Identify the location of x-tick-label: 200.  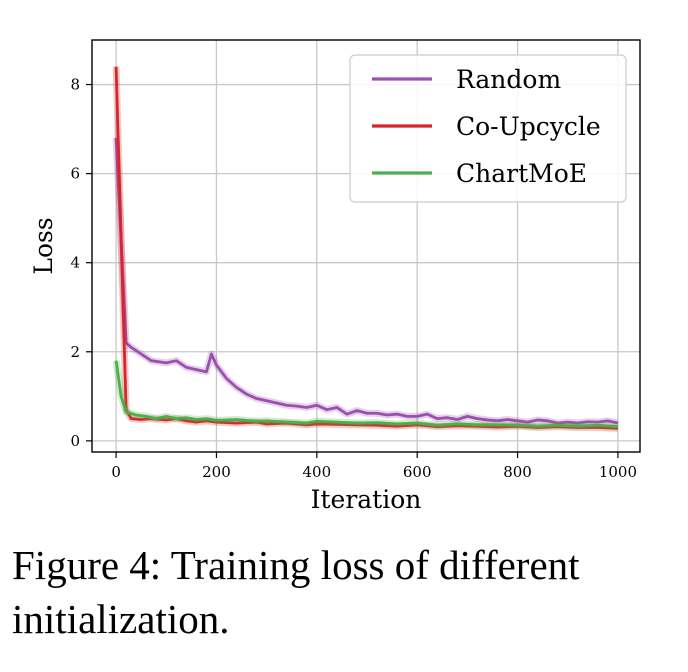
(216, 472).